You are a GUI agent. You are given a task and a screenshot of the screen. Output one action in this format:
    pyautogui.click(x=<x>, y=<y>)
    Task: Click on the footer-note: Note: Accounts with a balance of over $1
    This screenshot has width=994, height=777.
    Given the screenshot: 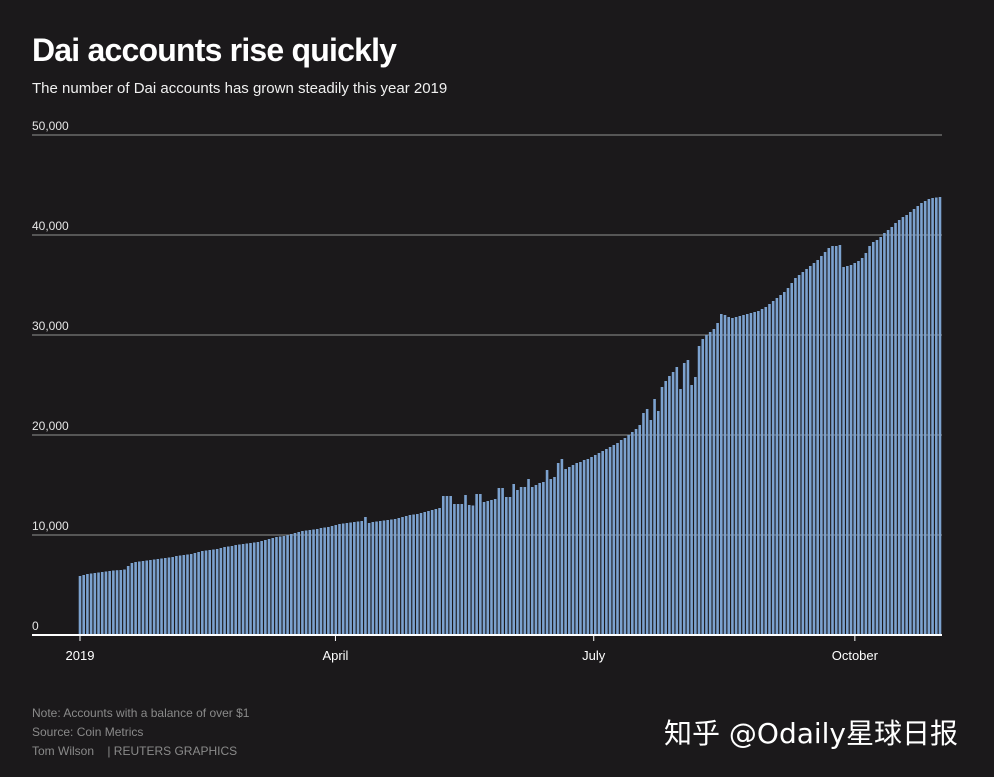 What is the action you would take?
    pyautogui.click(x=141, y=713)
    